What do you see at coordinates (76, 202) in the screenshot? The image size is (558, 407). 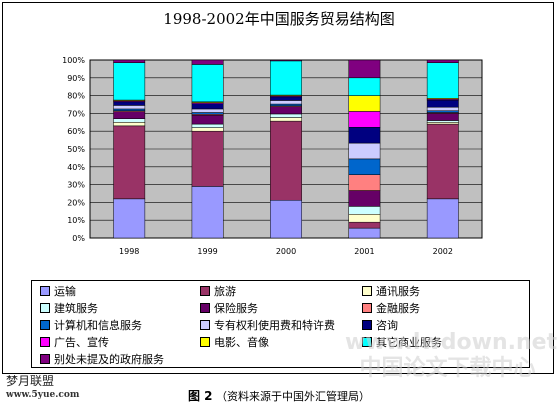 I see `y-tick-label: 20%` at bounding box center [76, 202].